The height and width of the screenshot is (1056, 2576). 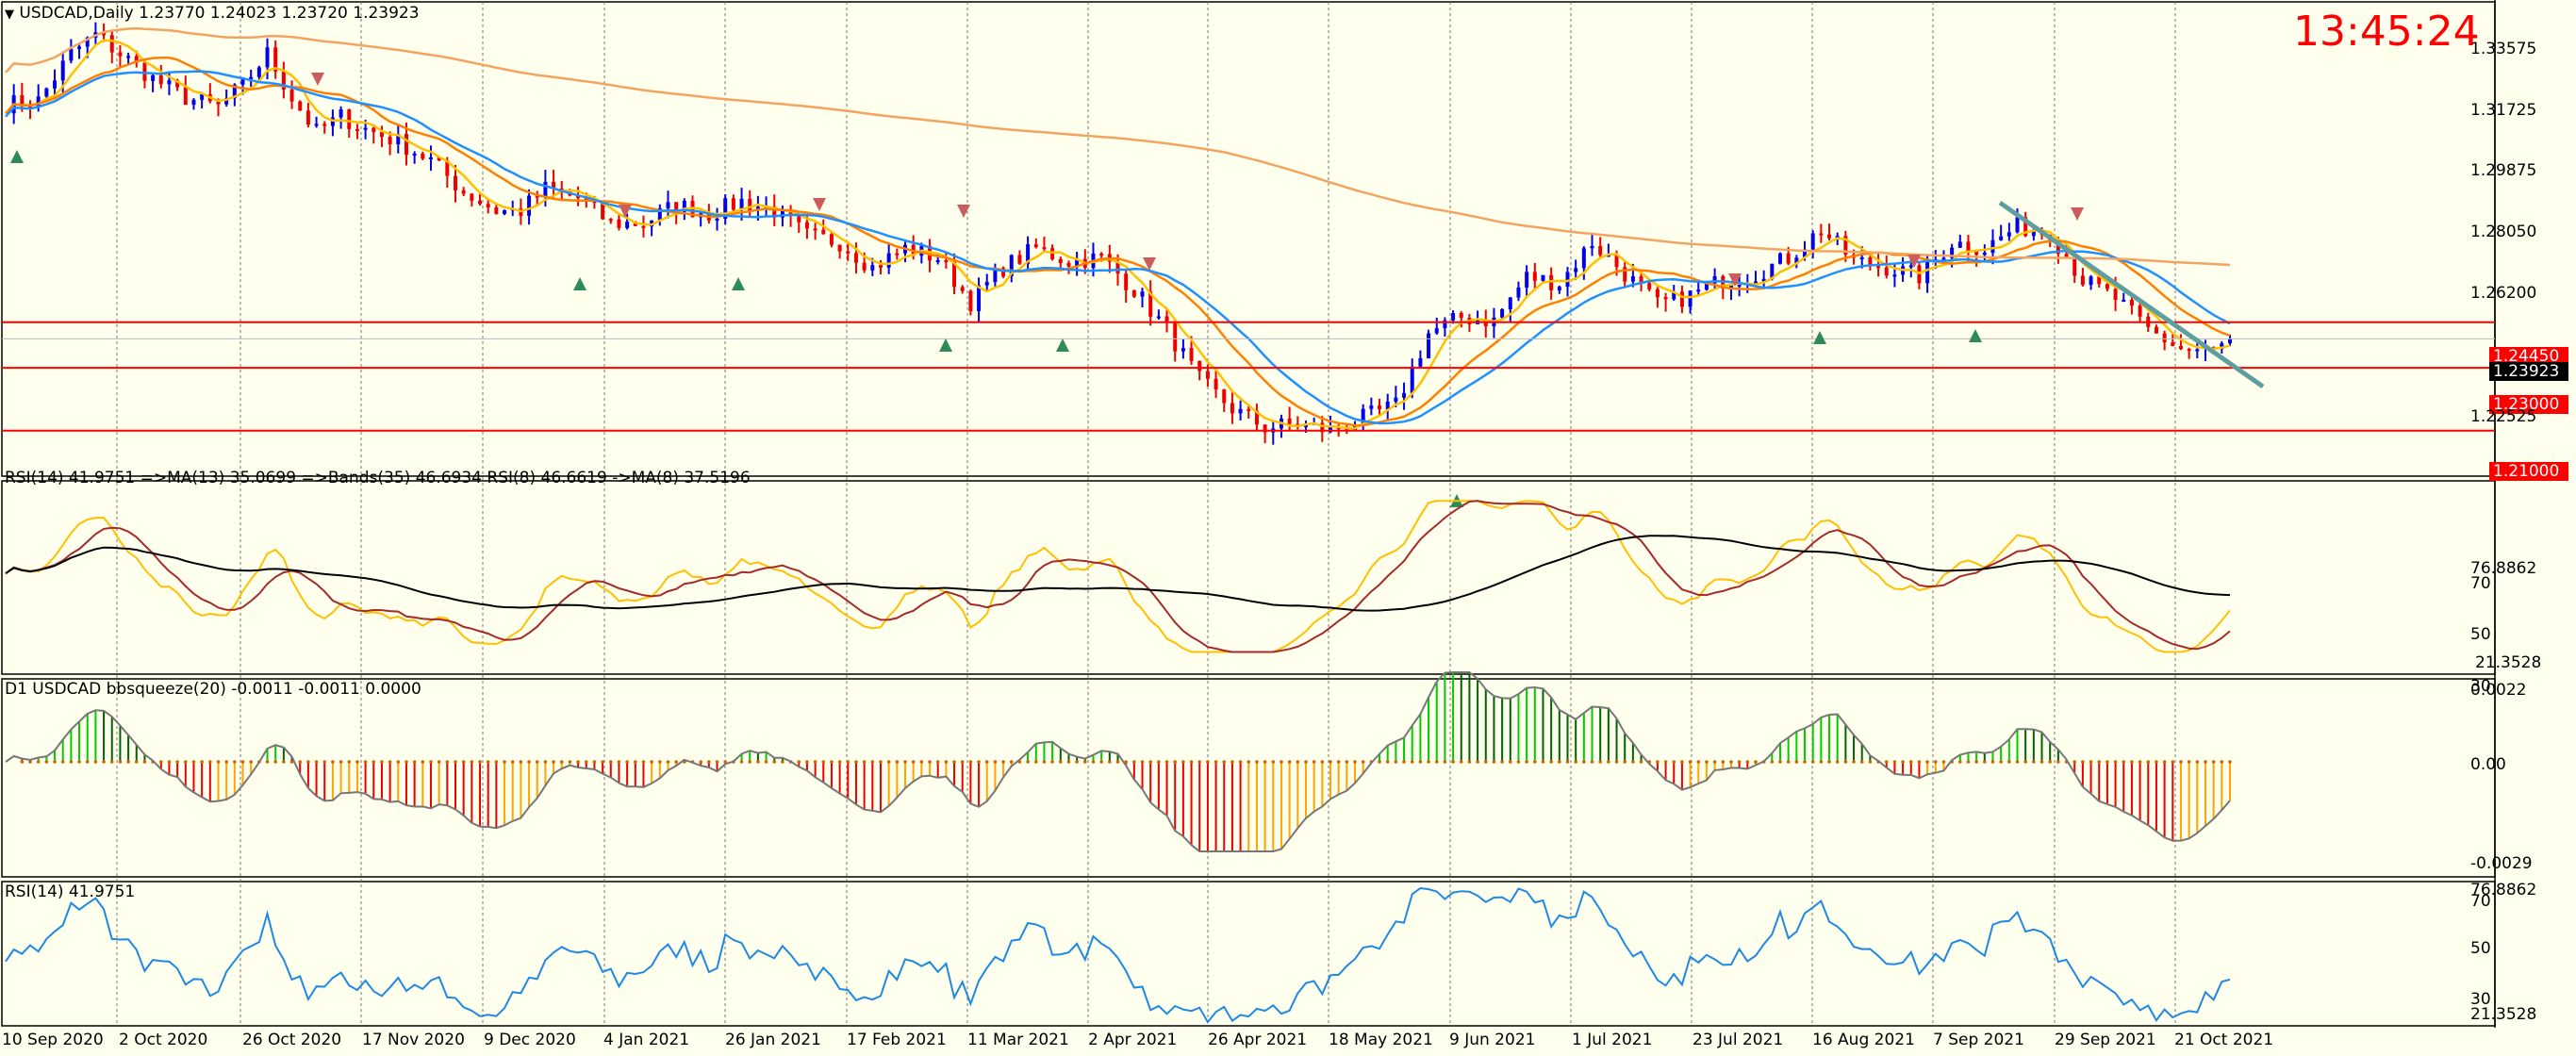 I want to click on rsi-tick: 70, so click(x=2480, y=583).